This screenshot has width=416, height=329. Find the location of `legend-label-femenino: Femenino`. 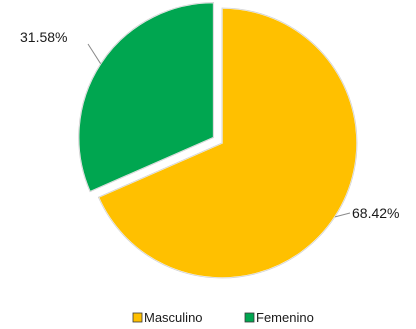

legend-label-femenino: Femenino is located at coordinates (285, 317).